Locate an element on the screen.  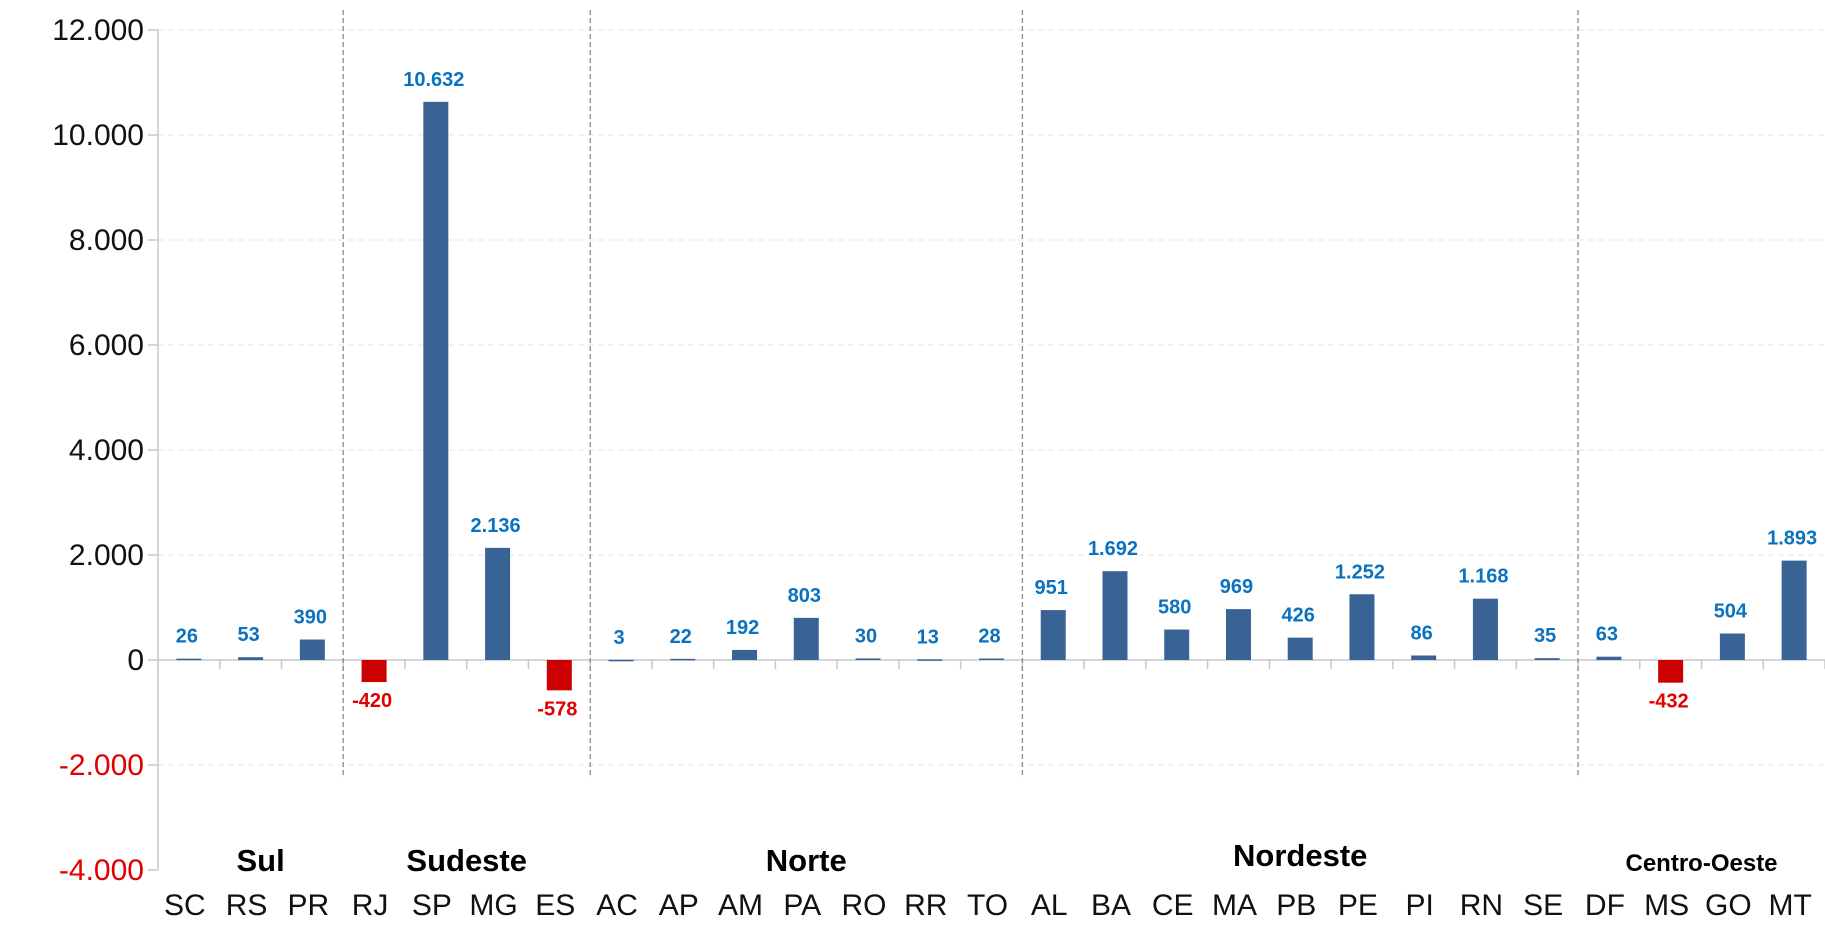
x-category-label-mg: MG is located at coordinates (493, 905).